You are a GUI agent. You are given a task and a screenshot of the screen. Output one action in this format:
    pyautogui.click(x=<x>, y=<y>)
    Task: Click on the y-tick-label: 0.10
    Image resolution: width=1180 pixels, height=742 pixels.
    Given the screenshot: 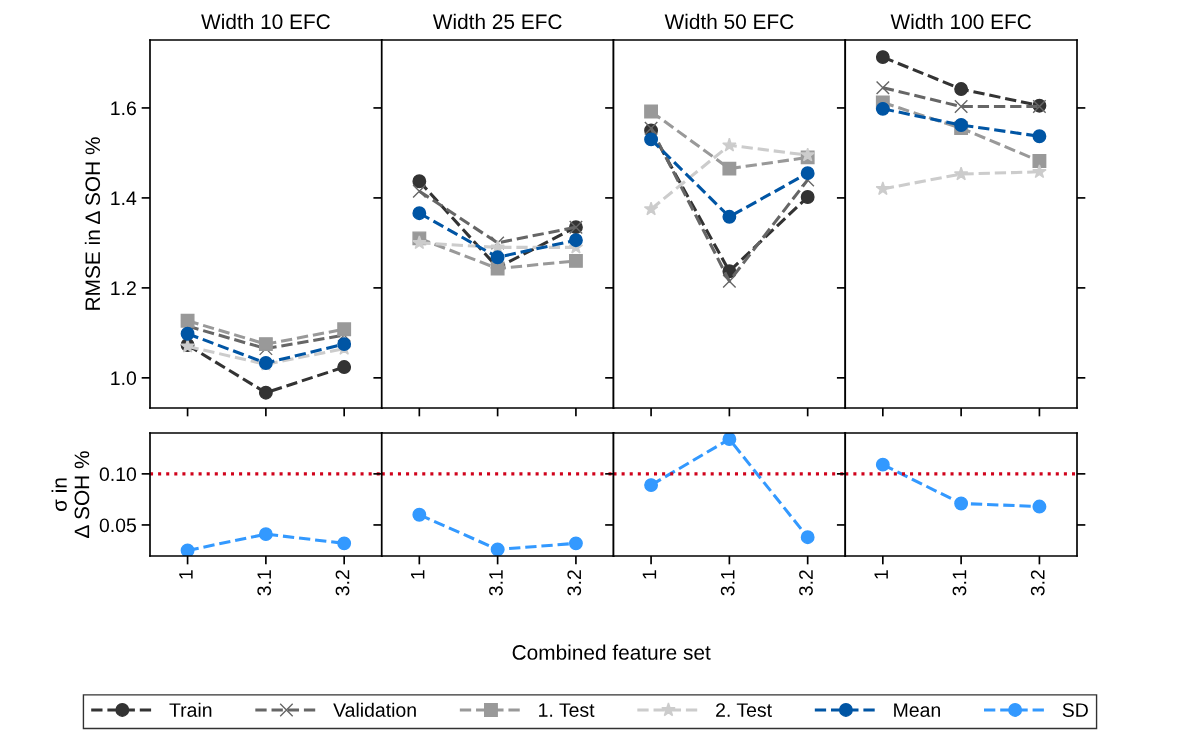 What is the action you would take?
    pyautogui.click(x=118, y=474)
    